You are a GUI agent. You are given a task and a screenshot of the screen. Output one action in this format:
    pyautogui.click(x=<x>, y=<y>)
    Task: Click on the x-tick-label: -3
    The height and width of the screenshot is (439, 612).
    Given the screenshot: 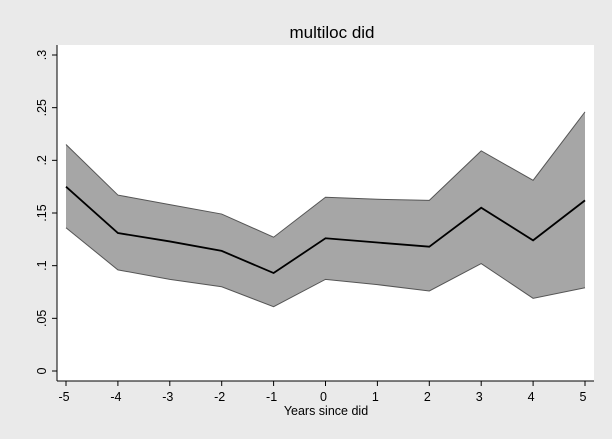 What is the action you would take?
    pyautogui.click(x=167, y=397)
    